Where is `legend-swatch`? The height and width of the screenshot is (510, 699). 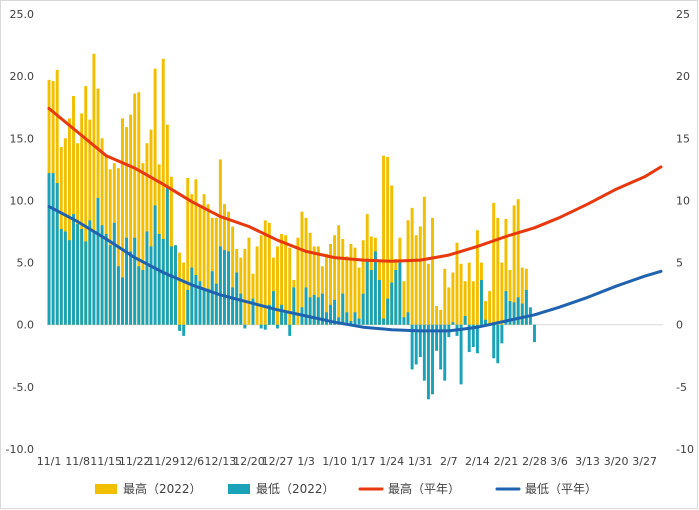
legend-swatch is located at coordinates (106, 489).